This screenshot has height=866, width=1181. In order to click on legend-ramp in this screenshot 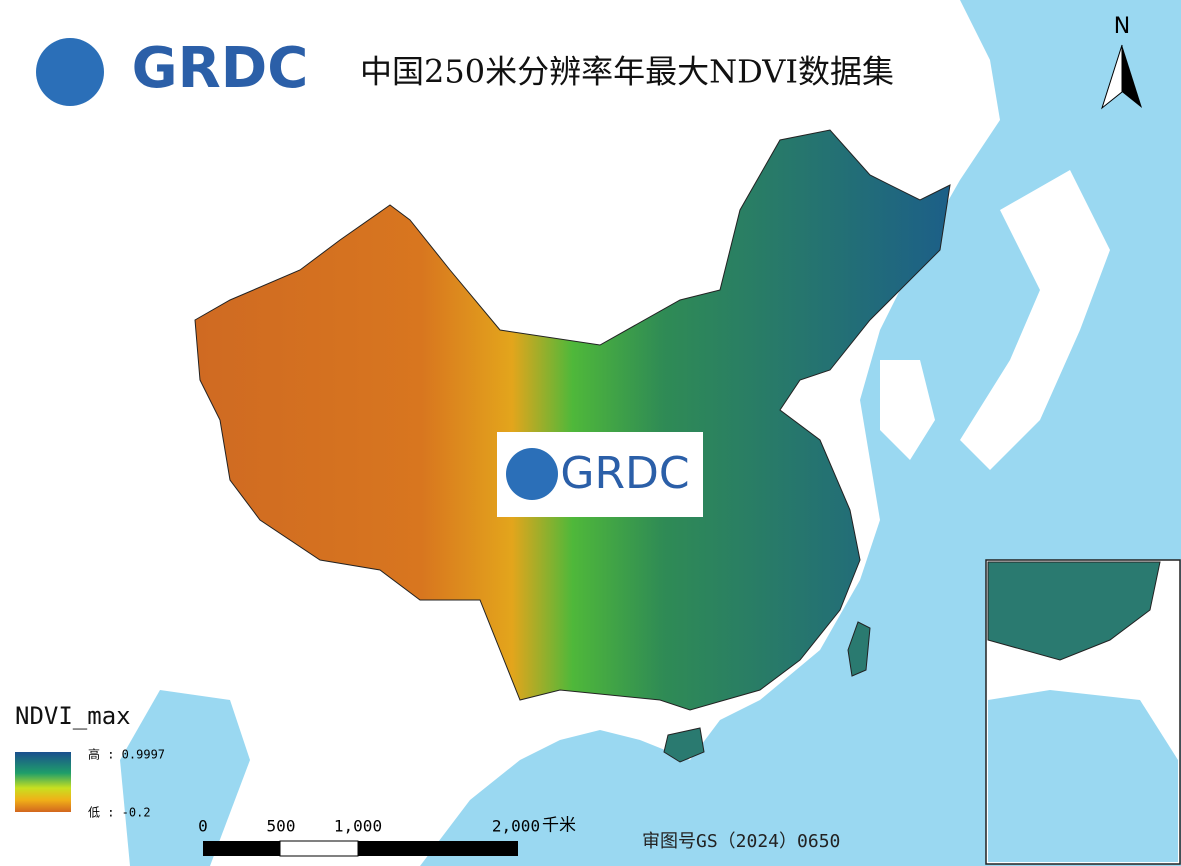, I will do `click(43, 782)`.